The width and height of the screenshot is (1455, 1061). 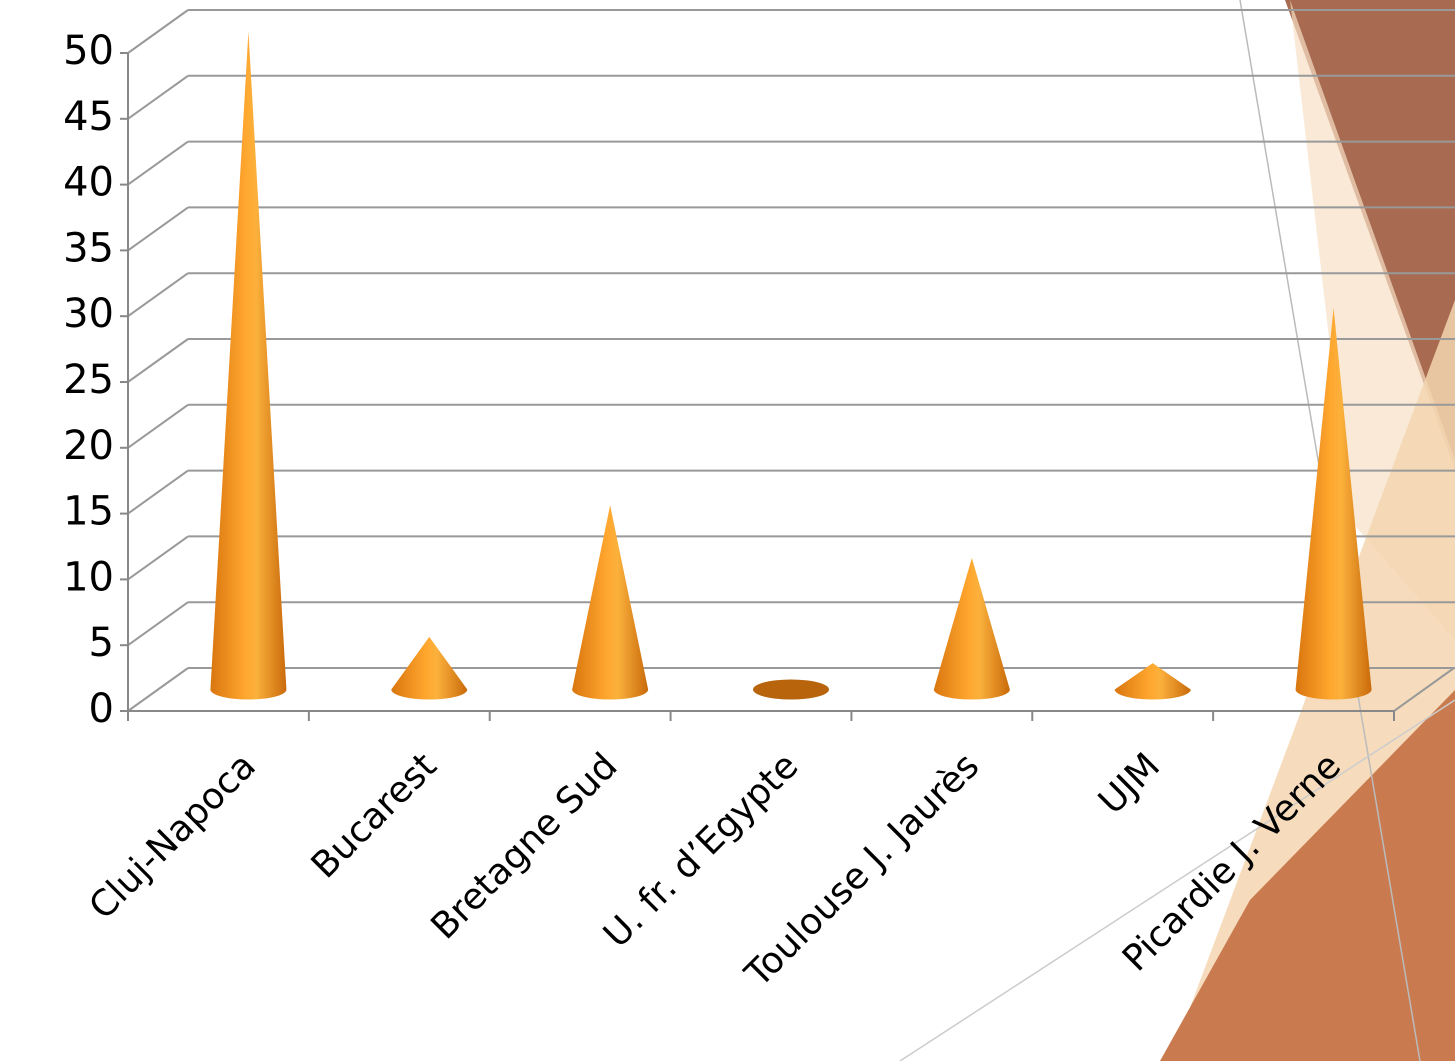 I want to click on y-tick-label: 35, so click(x=88, y=248).